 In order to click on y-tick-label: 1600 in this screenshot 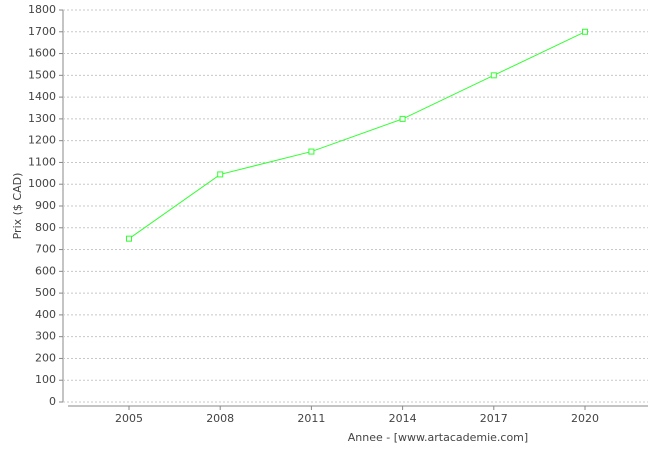, I will do `click(42, 53)`.